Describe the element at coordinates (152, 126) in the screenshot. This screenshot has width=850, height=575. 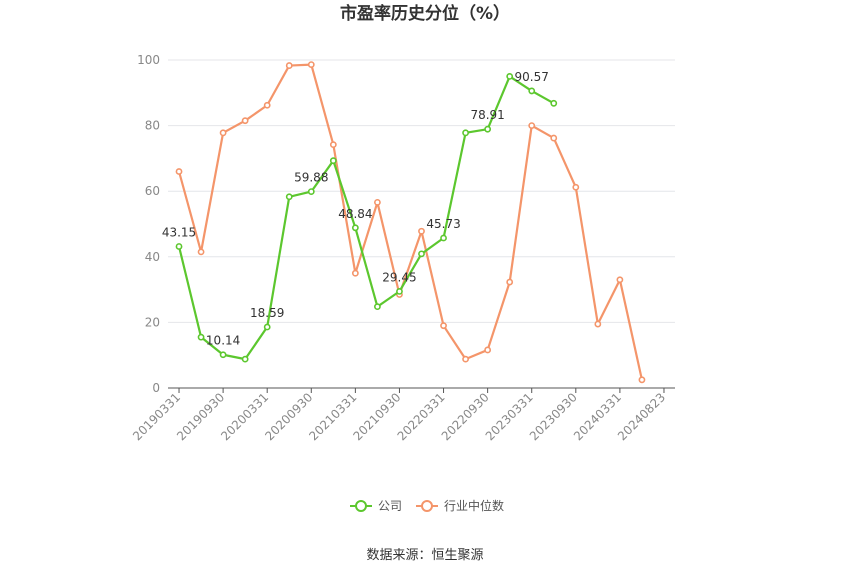
I see `y-tick-label: 80` at that location.